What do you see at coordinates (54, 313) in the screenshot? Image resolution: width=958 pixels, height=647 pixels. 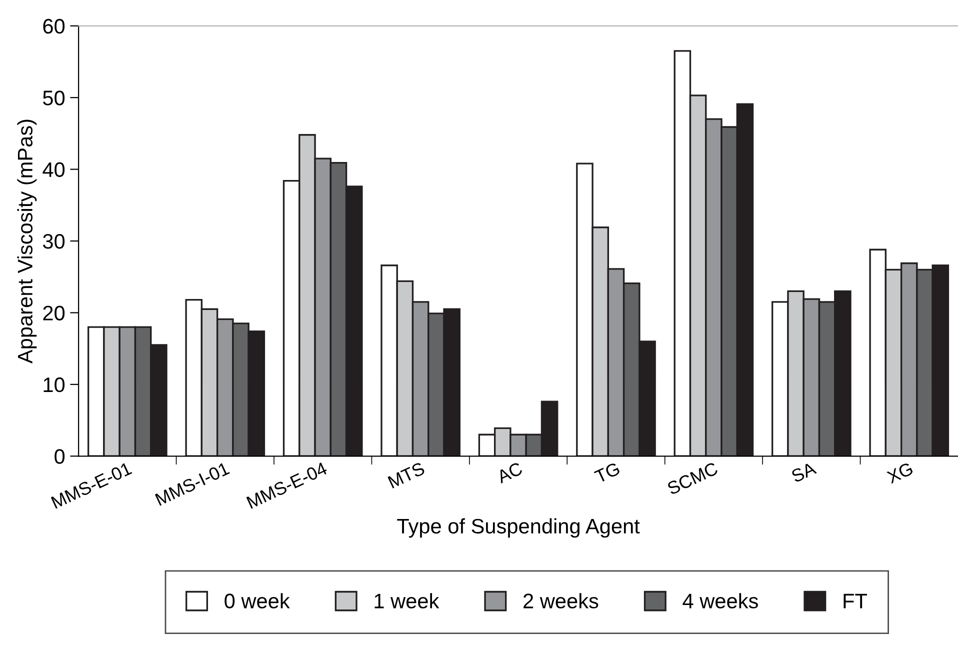 I see `y-tick-label: 20` at bounding box center [54, 313].